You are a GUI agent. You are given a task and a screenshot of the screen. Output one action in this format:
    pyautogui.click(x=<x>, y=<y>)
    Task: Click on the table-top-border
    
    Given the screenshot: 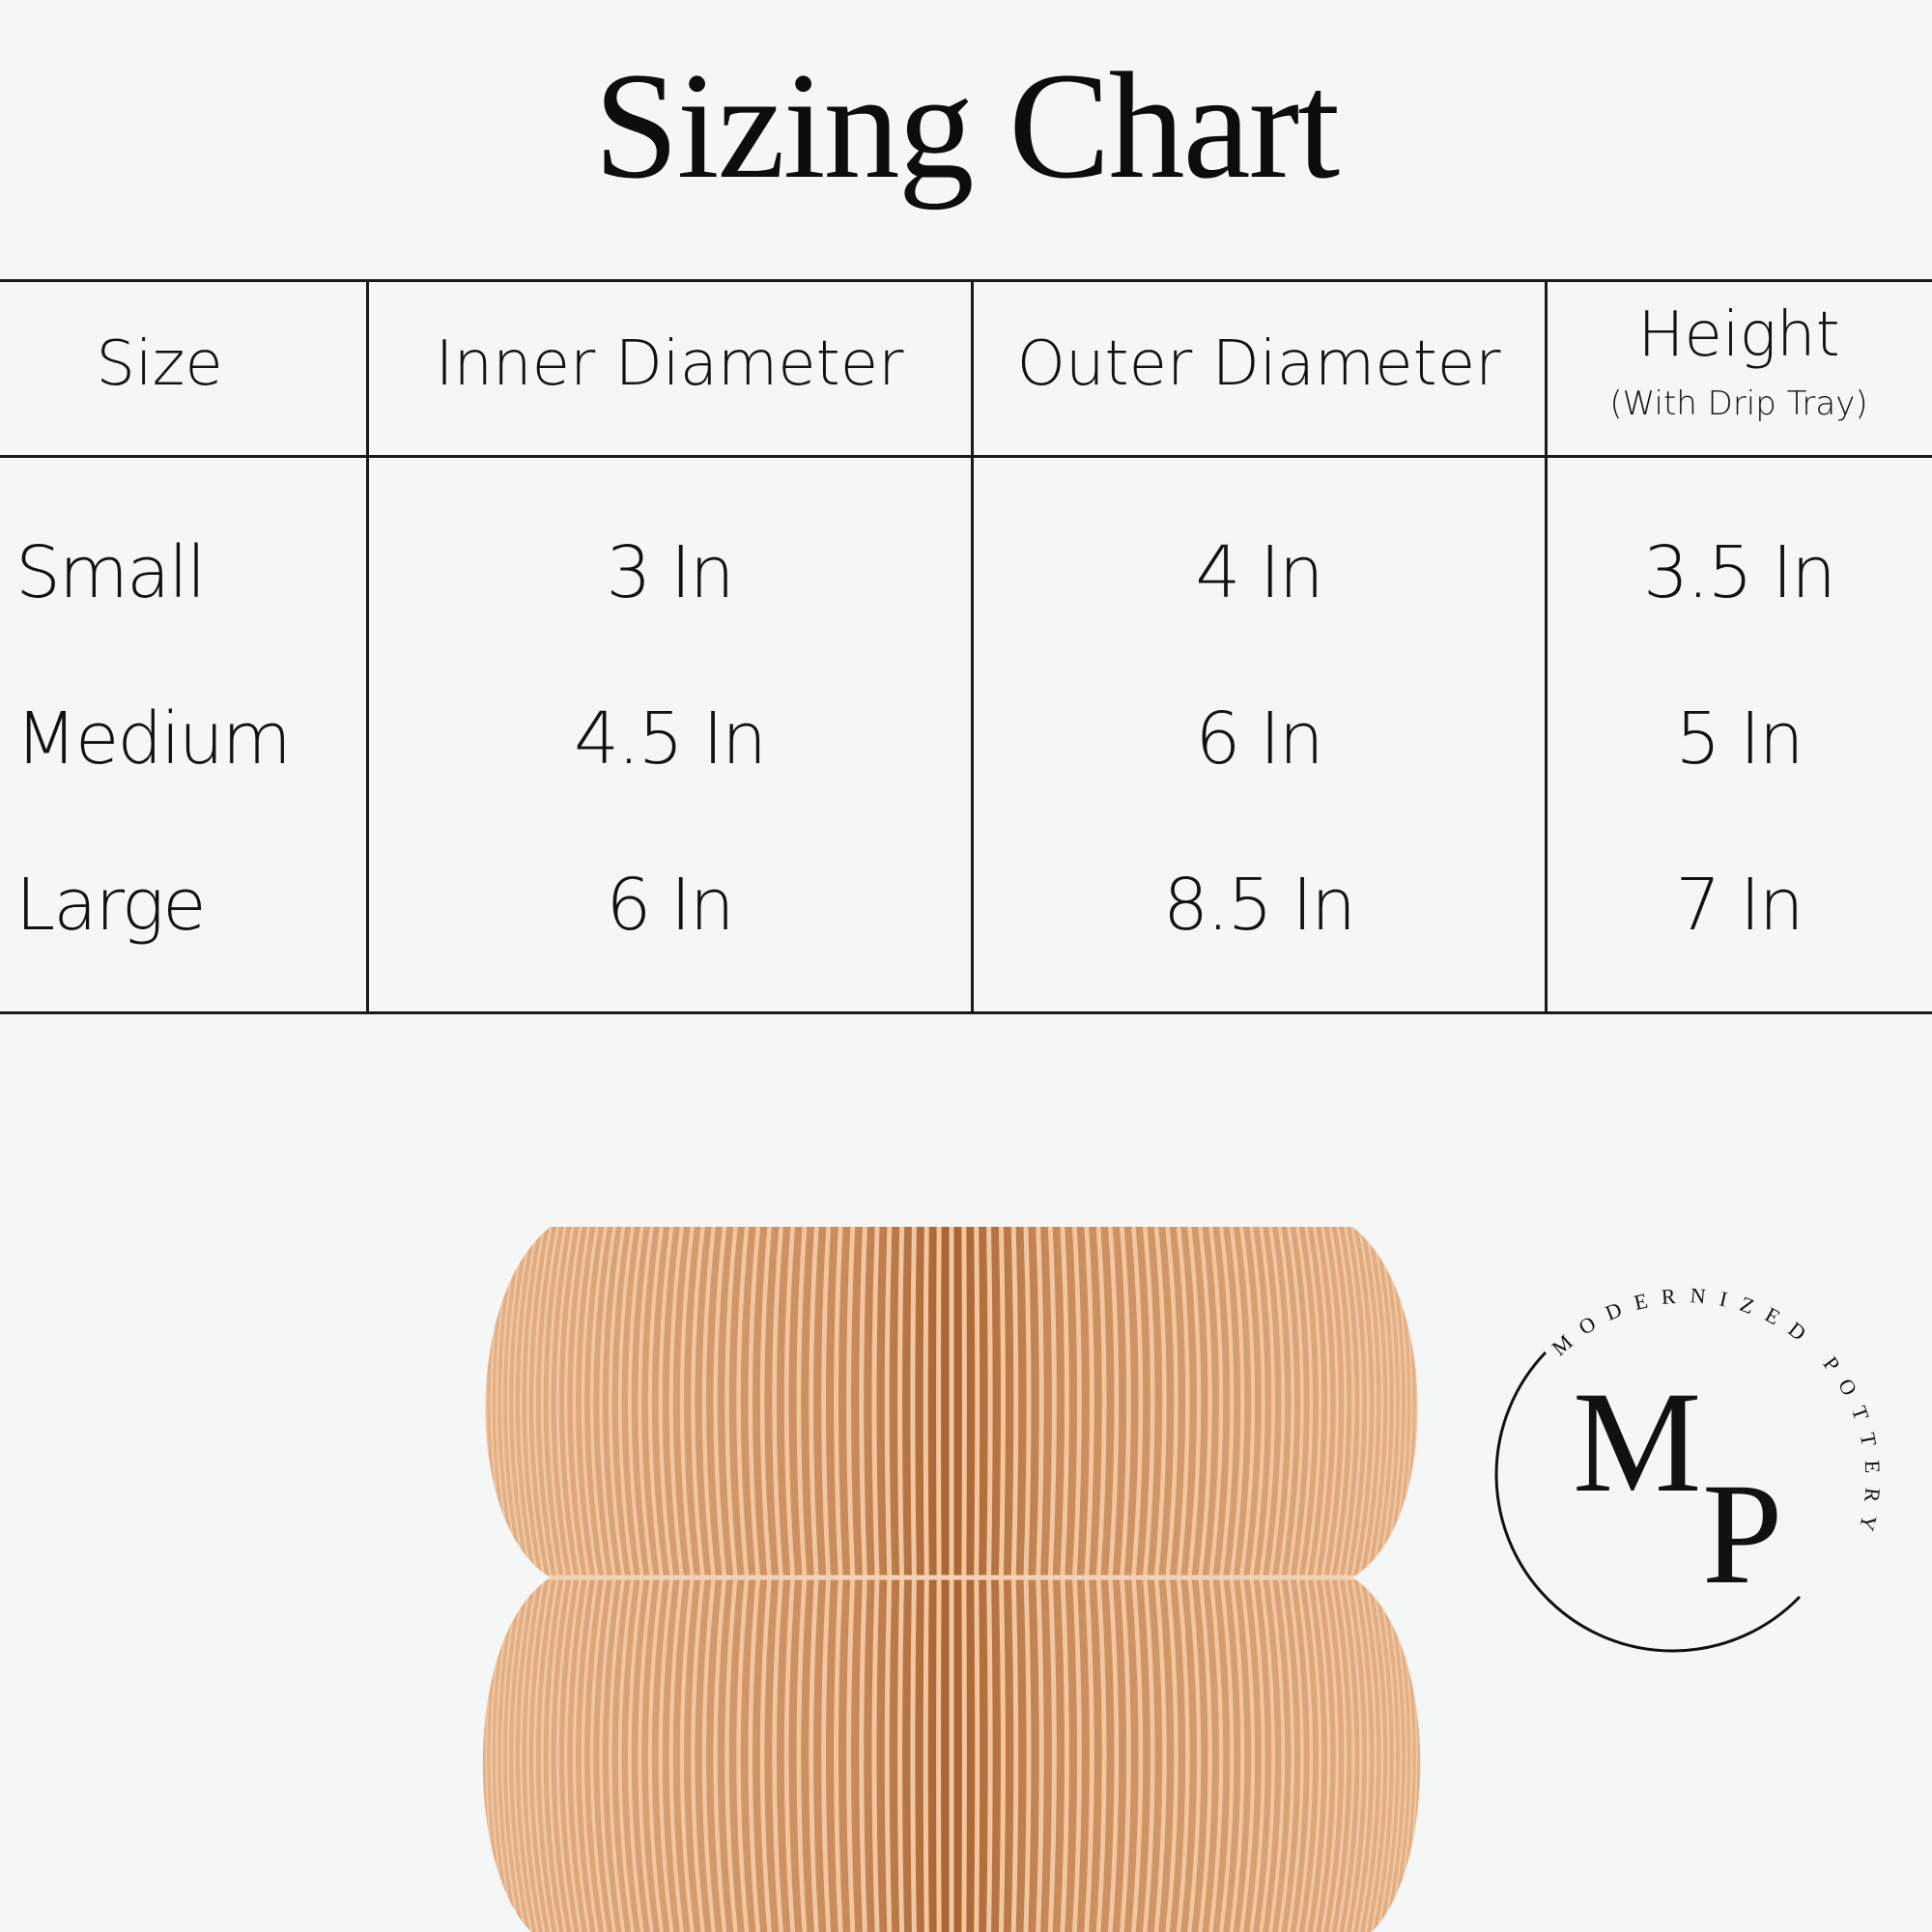 What is the action you would take?
    pyautogui.click(x=966, y=280)
    